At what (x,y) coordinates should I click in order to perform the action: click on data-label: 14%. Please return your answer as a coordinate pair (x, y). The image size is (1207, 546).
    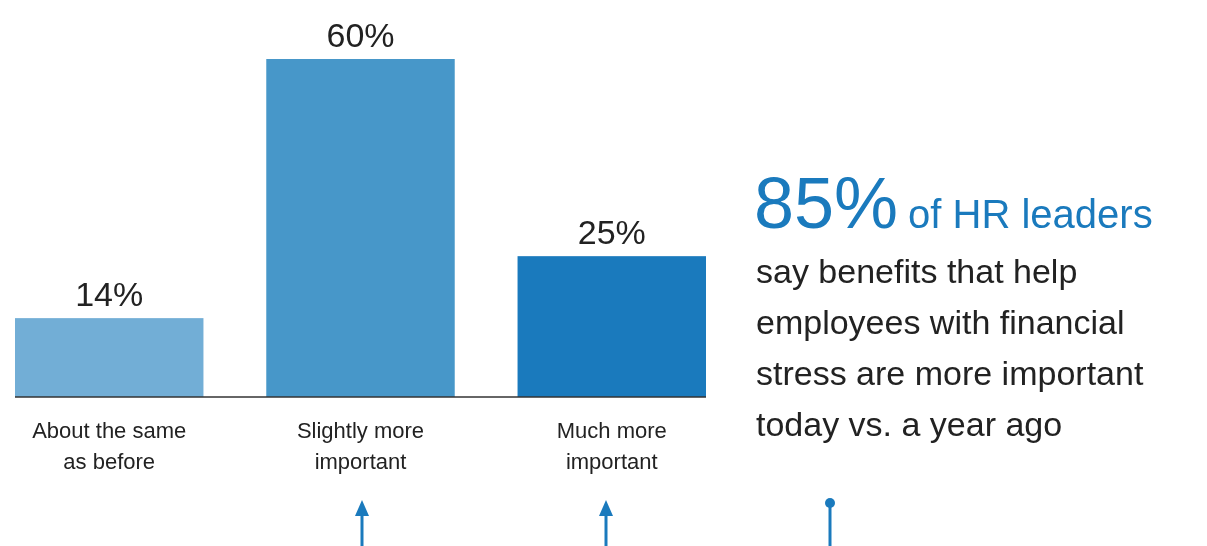
    Looking at the image, I should click on (109, 294).